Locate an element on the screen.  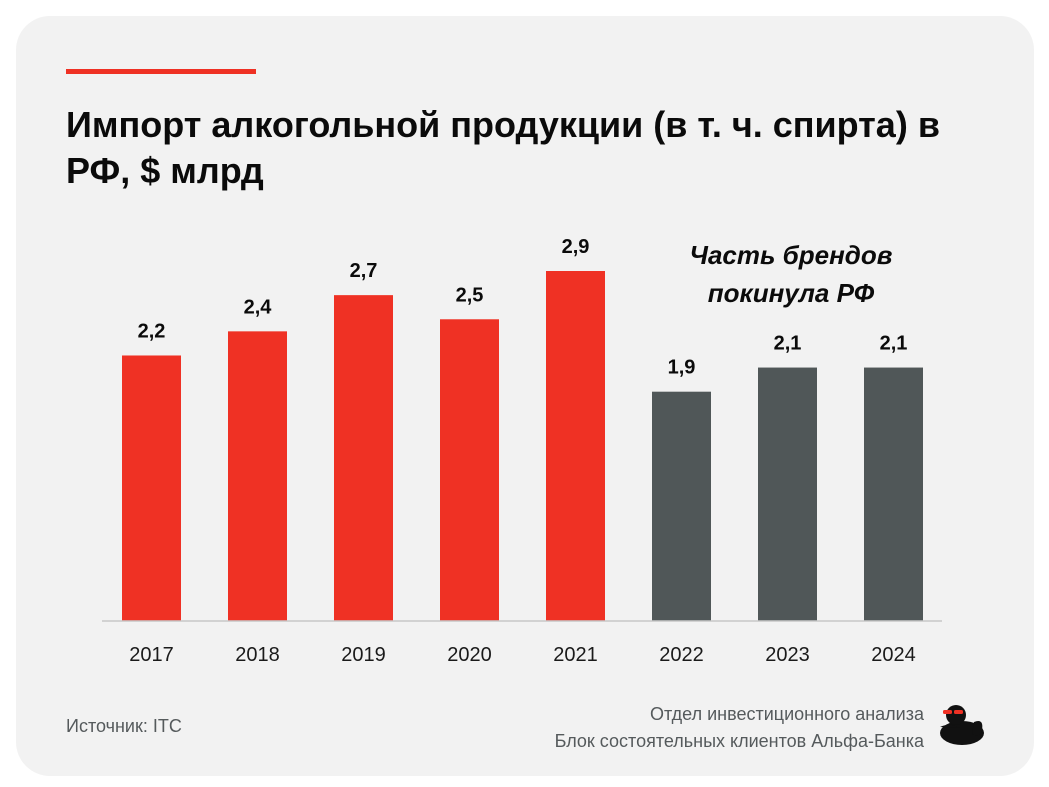
bar-2020 is located at coordinates (469, 470).